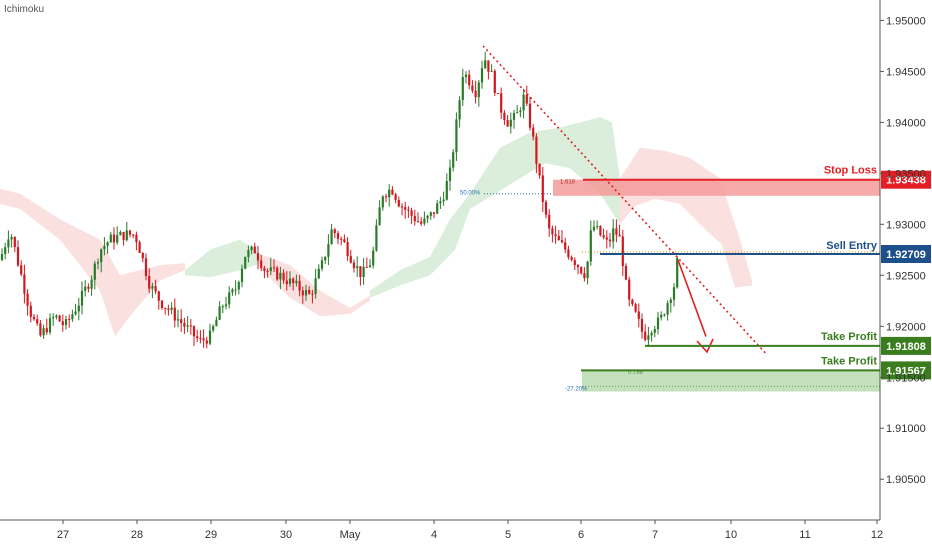 This screenshot has width=932, height=550. Describe the element at coordinates (906, 174) in the screenshot. I see `y-tick-label-6: 1.93500` at that location.